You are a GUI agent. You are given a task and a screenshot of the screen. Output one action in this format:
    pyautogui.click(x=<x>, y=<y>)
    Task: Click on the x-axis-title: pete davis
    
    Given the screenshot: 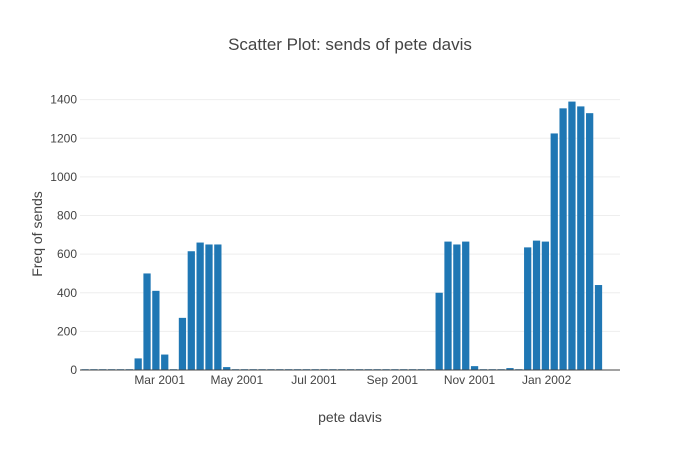 What is the action you would take?
    pyautogui.click(x=350, y=417)
    